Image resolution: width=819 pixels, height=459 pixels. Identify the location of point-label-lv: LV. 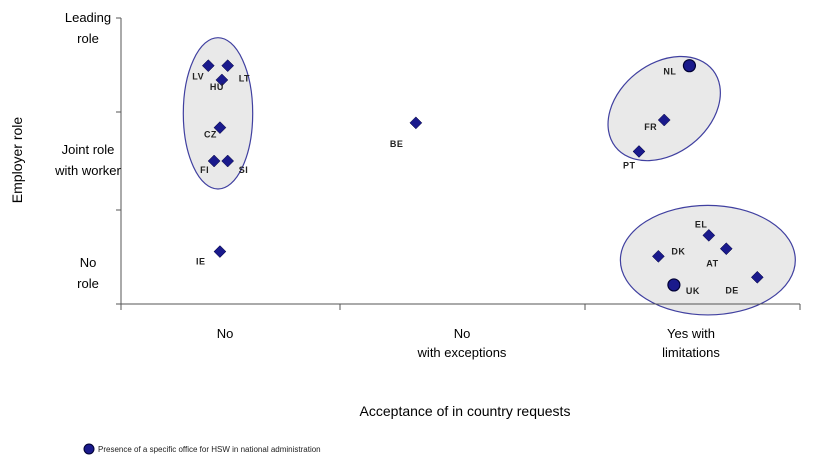
(198, 77).